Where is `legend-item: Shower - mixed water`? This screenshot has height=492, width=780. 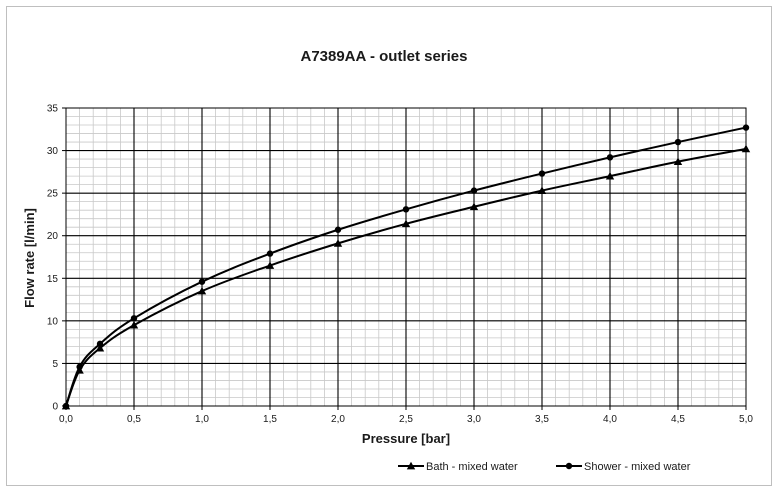 legend-item: Shower - mixed water is located at coordinates (623, 467).